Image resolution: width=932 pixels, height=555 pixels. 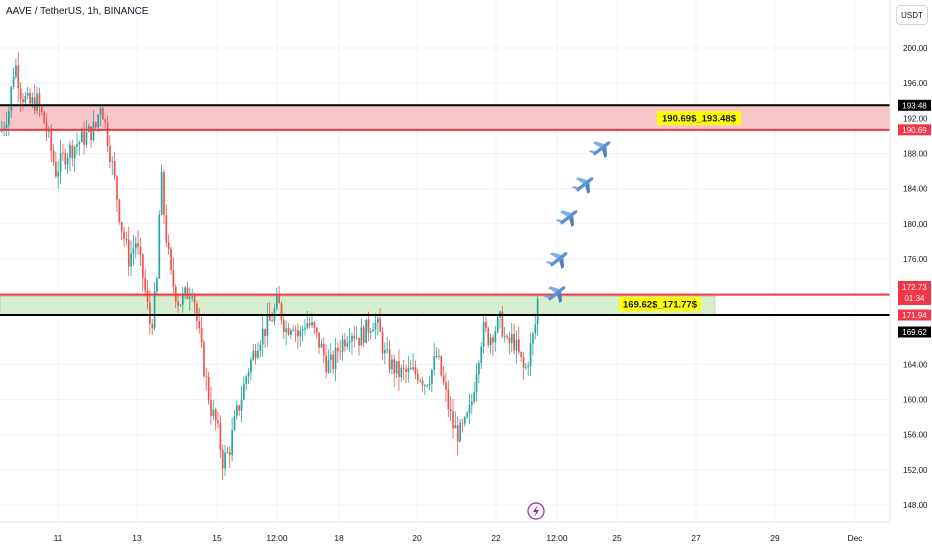 I want to click on y-tick-label: 156.00, so click(x=915, y=435).